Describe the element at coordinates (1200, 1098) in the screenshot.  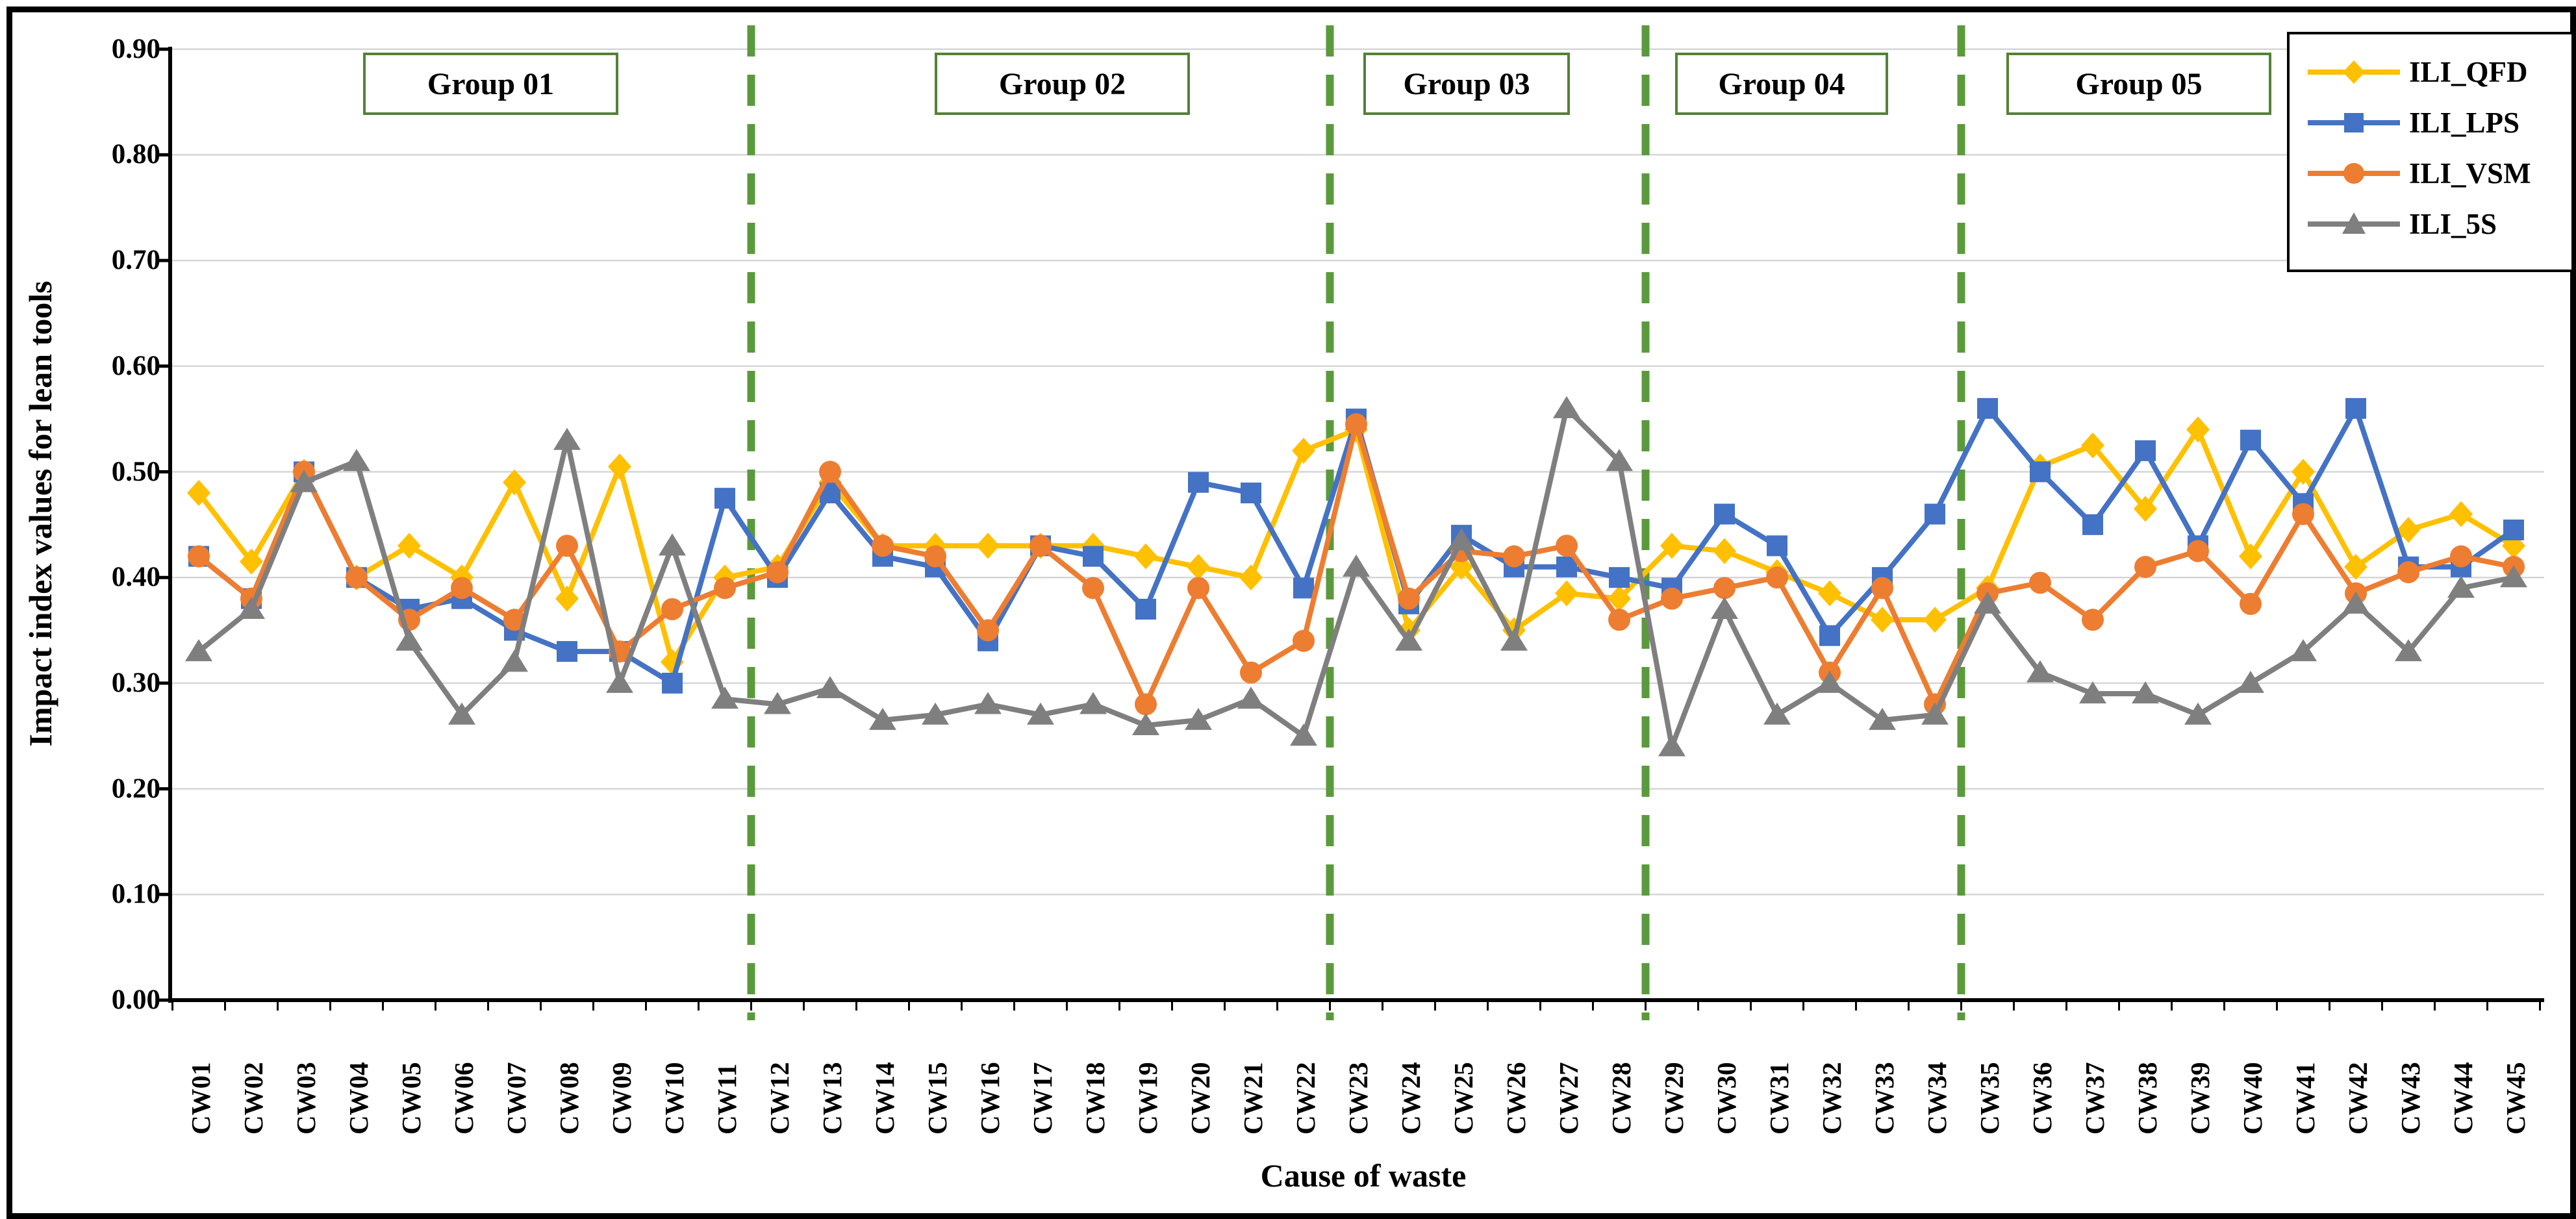
I see `x-axis-label: CW20` at that location.